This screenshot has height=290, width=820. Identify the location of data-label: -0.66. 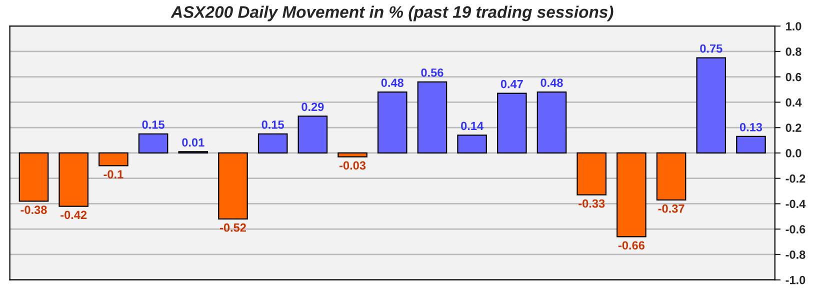
(631, 245).